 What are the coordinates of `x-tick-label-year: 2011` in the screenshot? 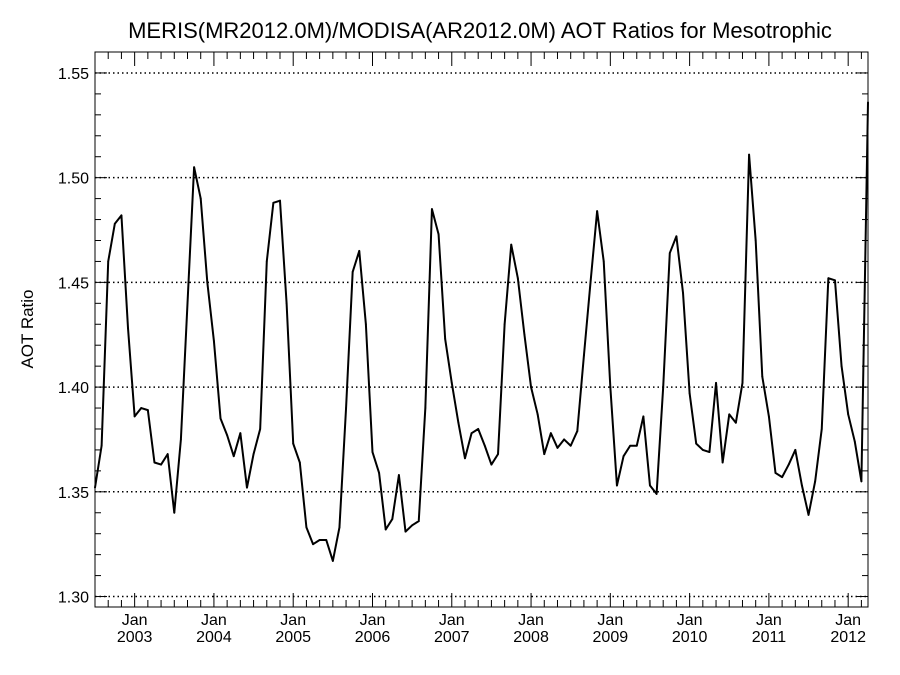 It's located at (769, 637).